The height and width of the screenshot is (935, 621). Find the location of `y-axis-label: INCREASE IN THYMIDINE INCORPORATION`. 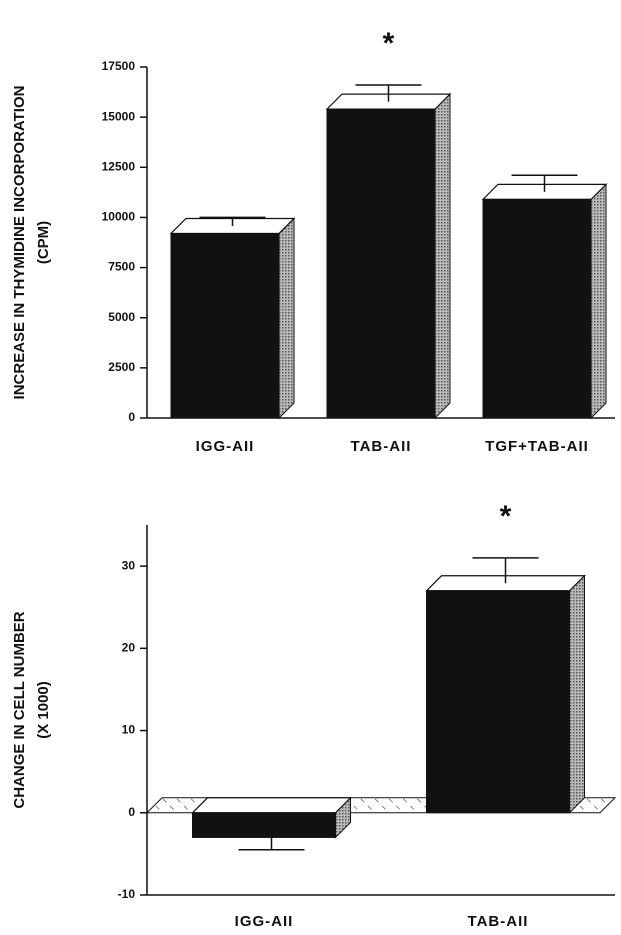

y-axis-label: INCREASE IN THYMIDINE INCORPORATION is located at coordinates (19, 243).